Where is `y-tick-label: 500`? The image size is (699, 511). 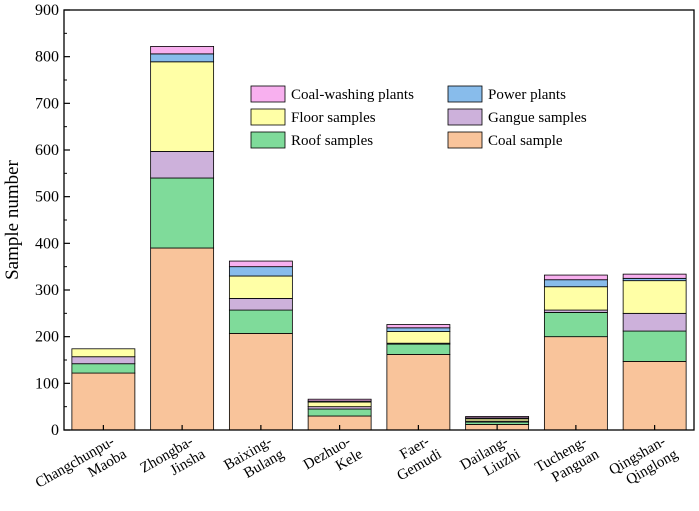 y-tick-label: 500 is located at coordinates (47, 197).